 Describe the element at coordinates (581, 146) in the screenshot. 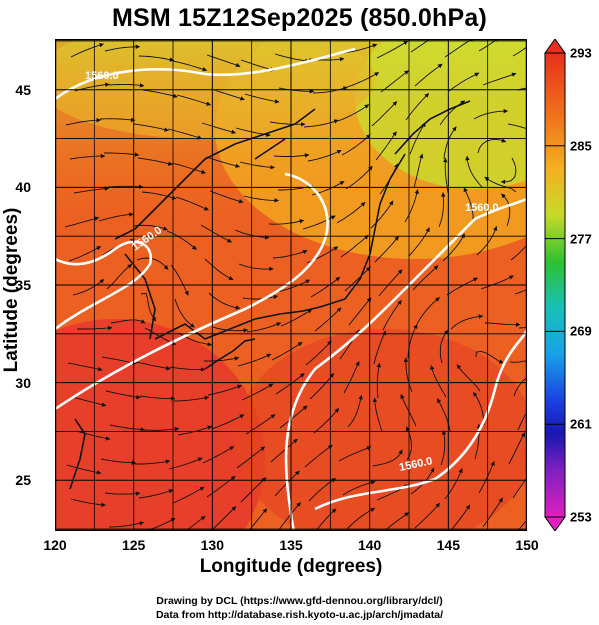

I see `colorbar-tick-label: 285` at that location.